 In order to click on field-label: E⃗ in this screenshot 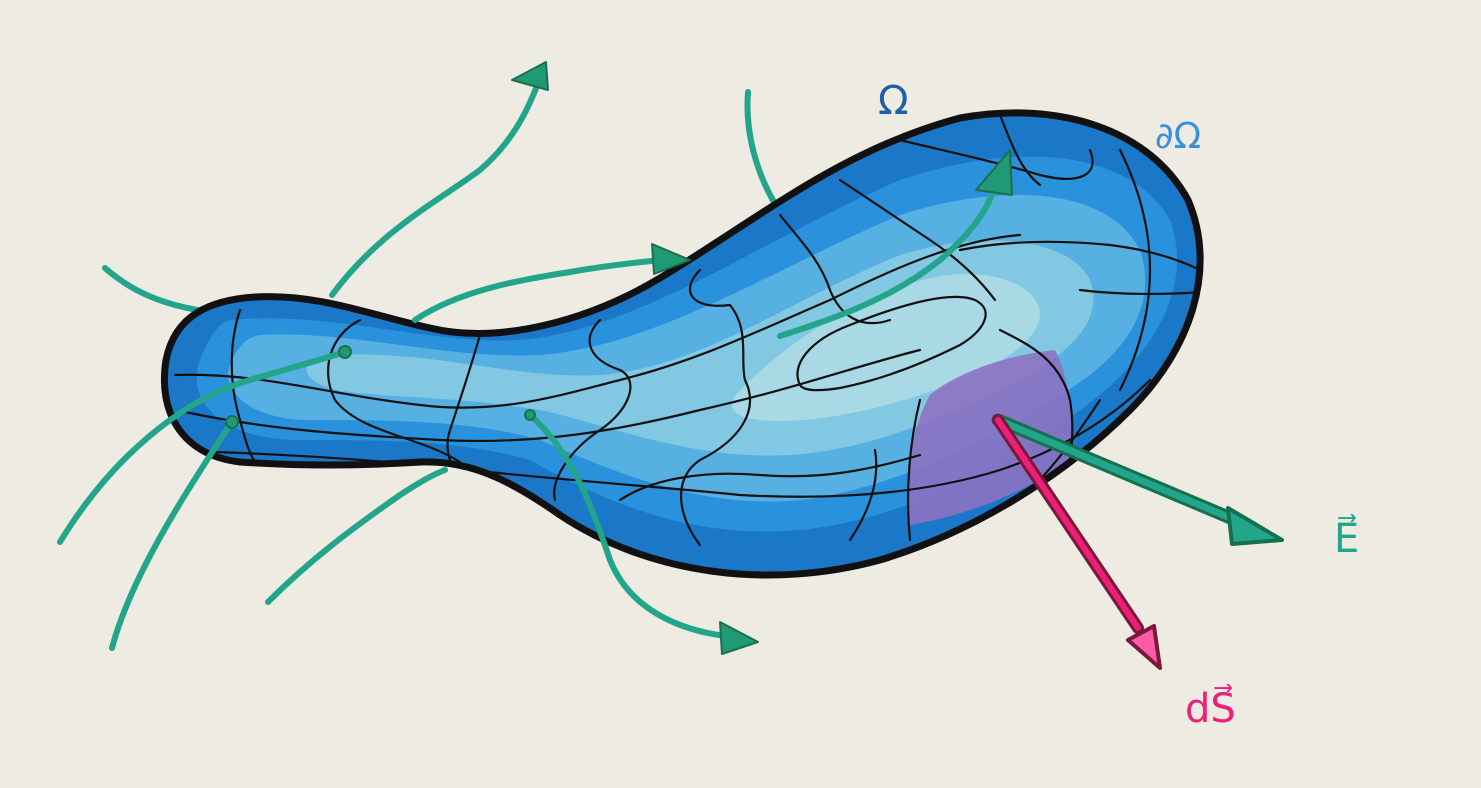, I will do `click(1346, 538)`.